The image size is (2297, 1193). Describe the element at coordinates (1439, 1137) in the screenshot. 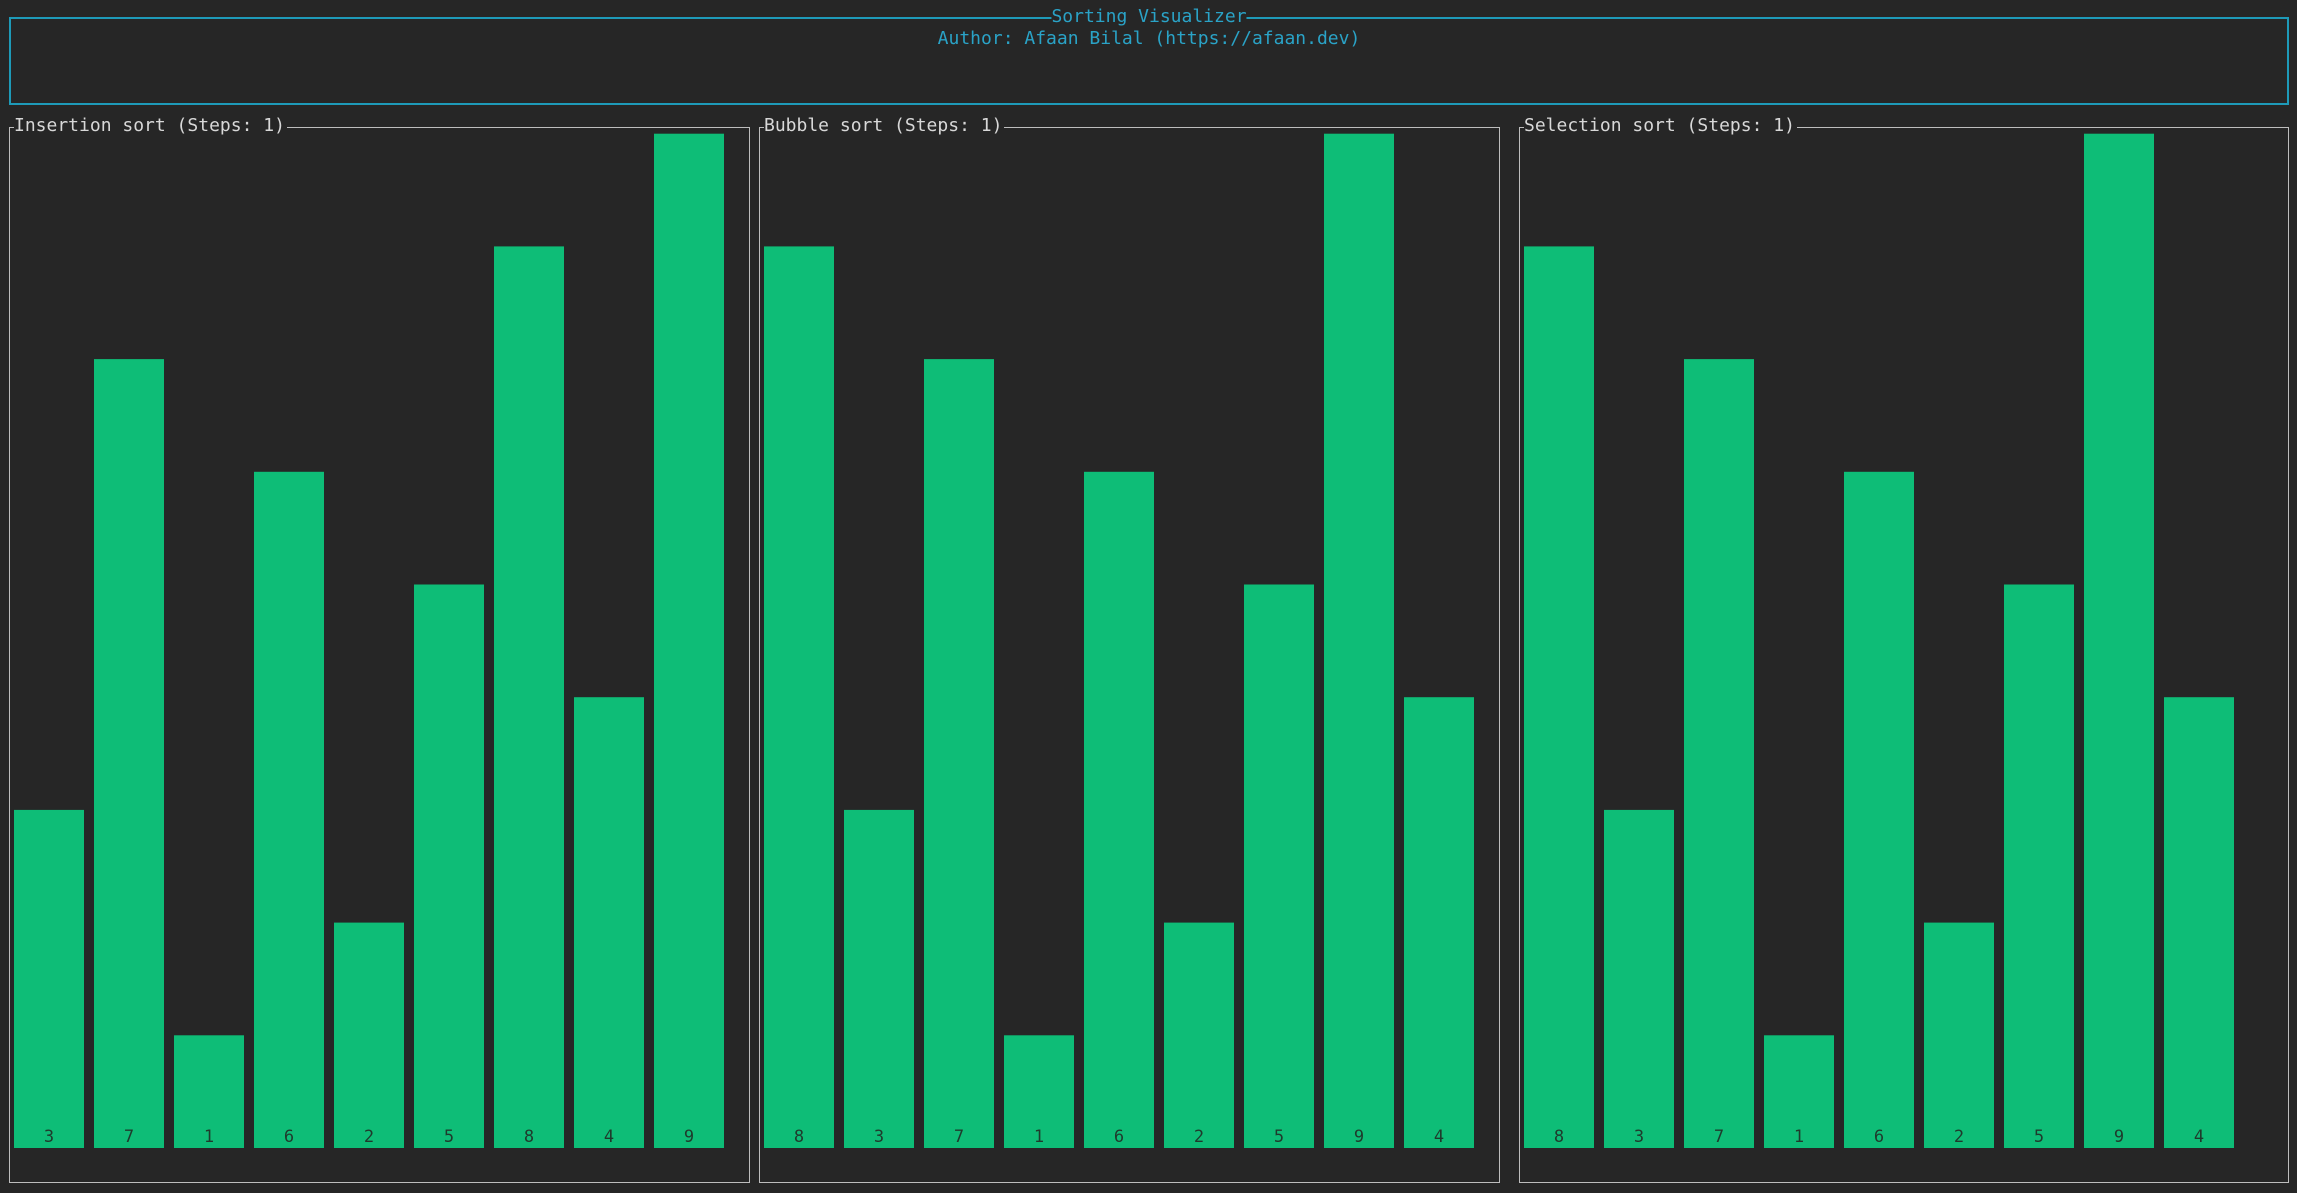

I see `bubble-sort-bar-label-8: 4` at that location.